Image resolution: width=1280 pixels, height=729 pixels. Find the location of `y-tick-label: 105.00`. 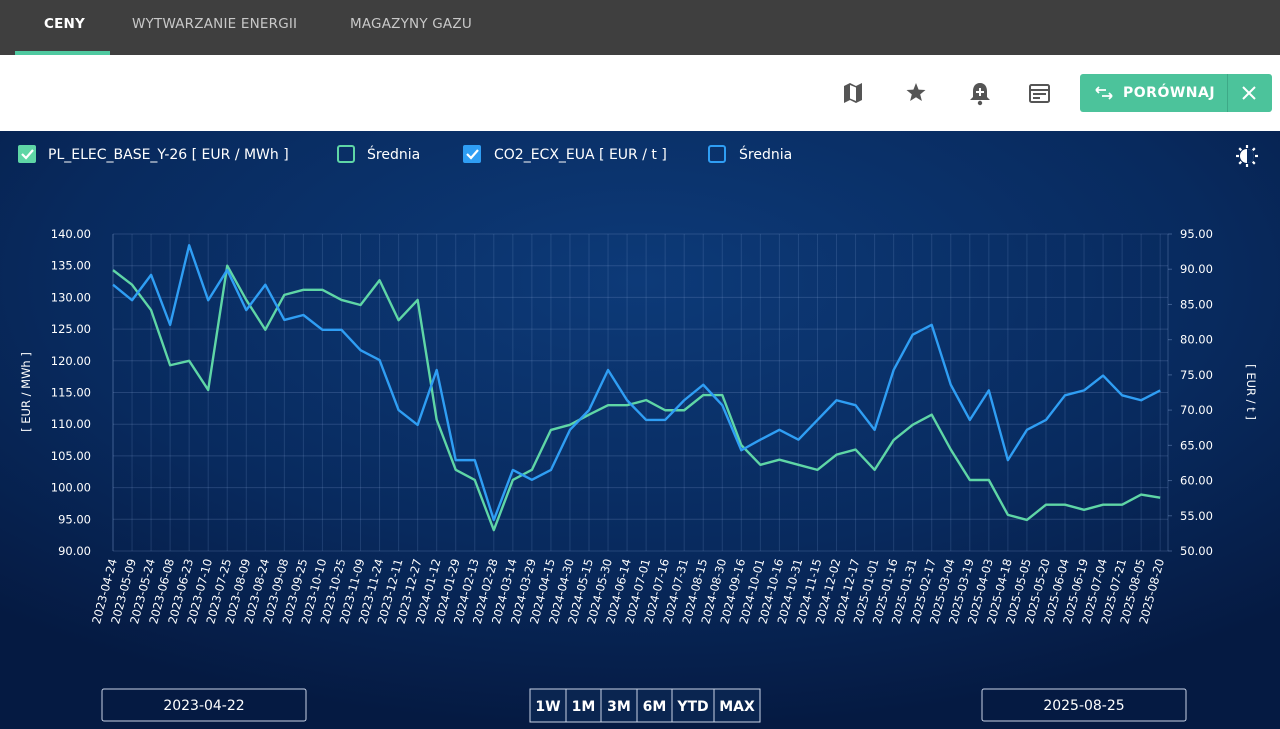

y-tick-label: 105.00 is located at coordinates (71, 456).